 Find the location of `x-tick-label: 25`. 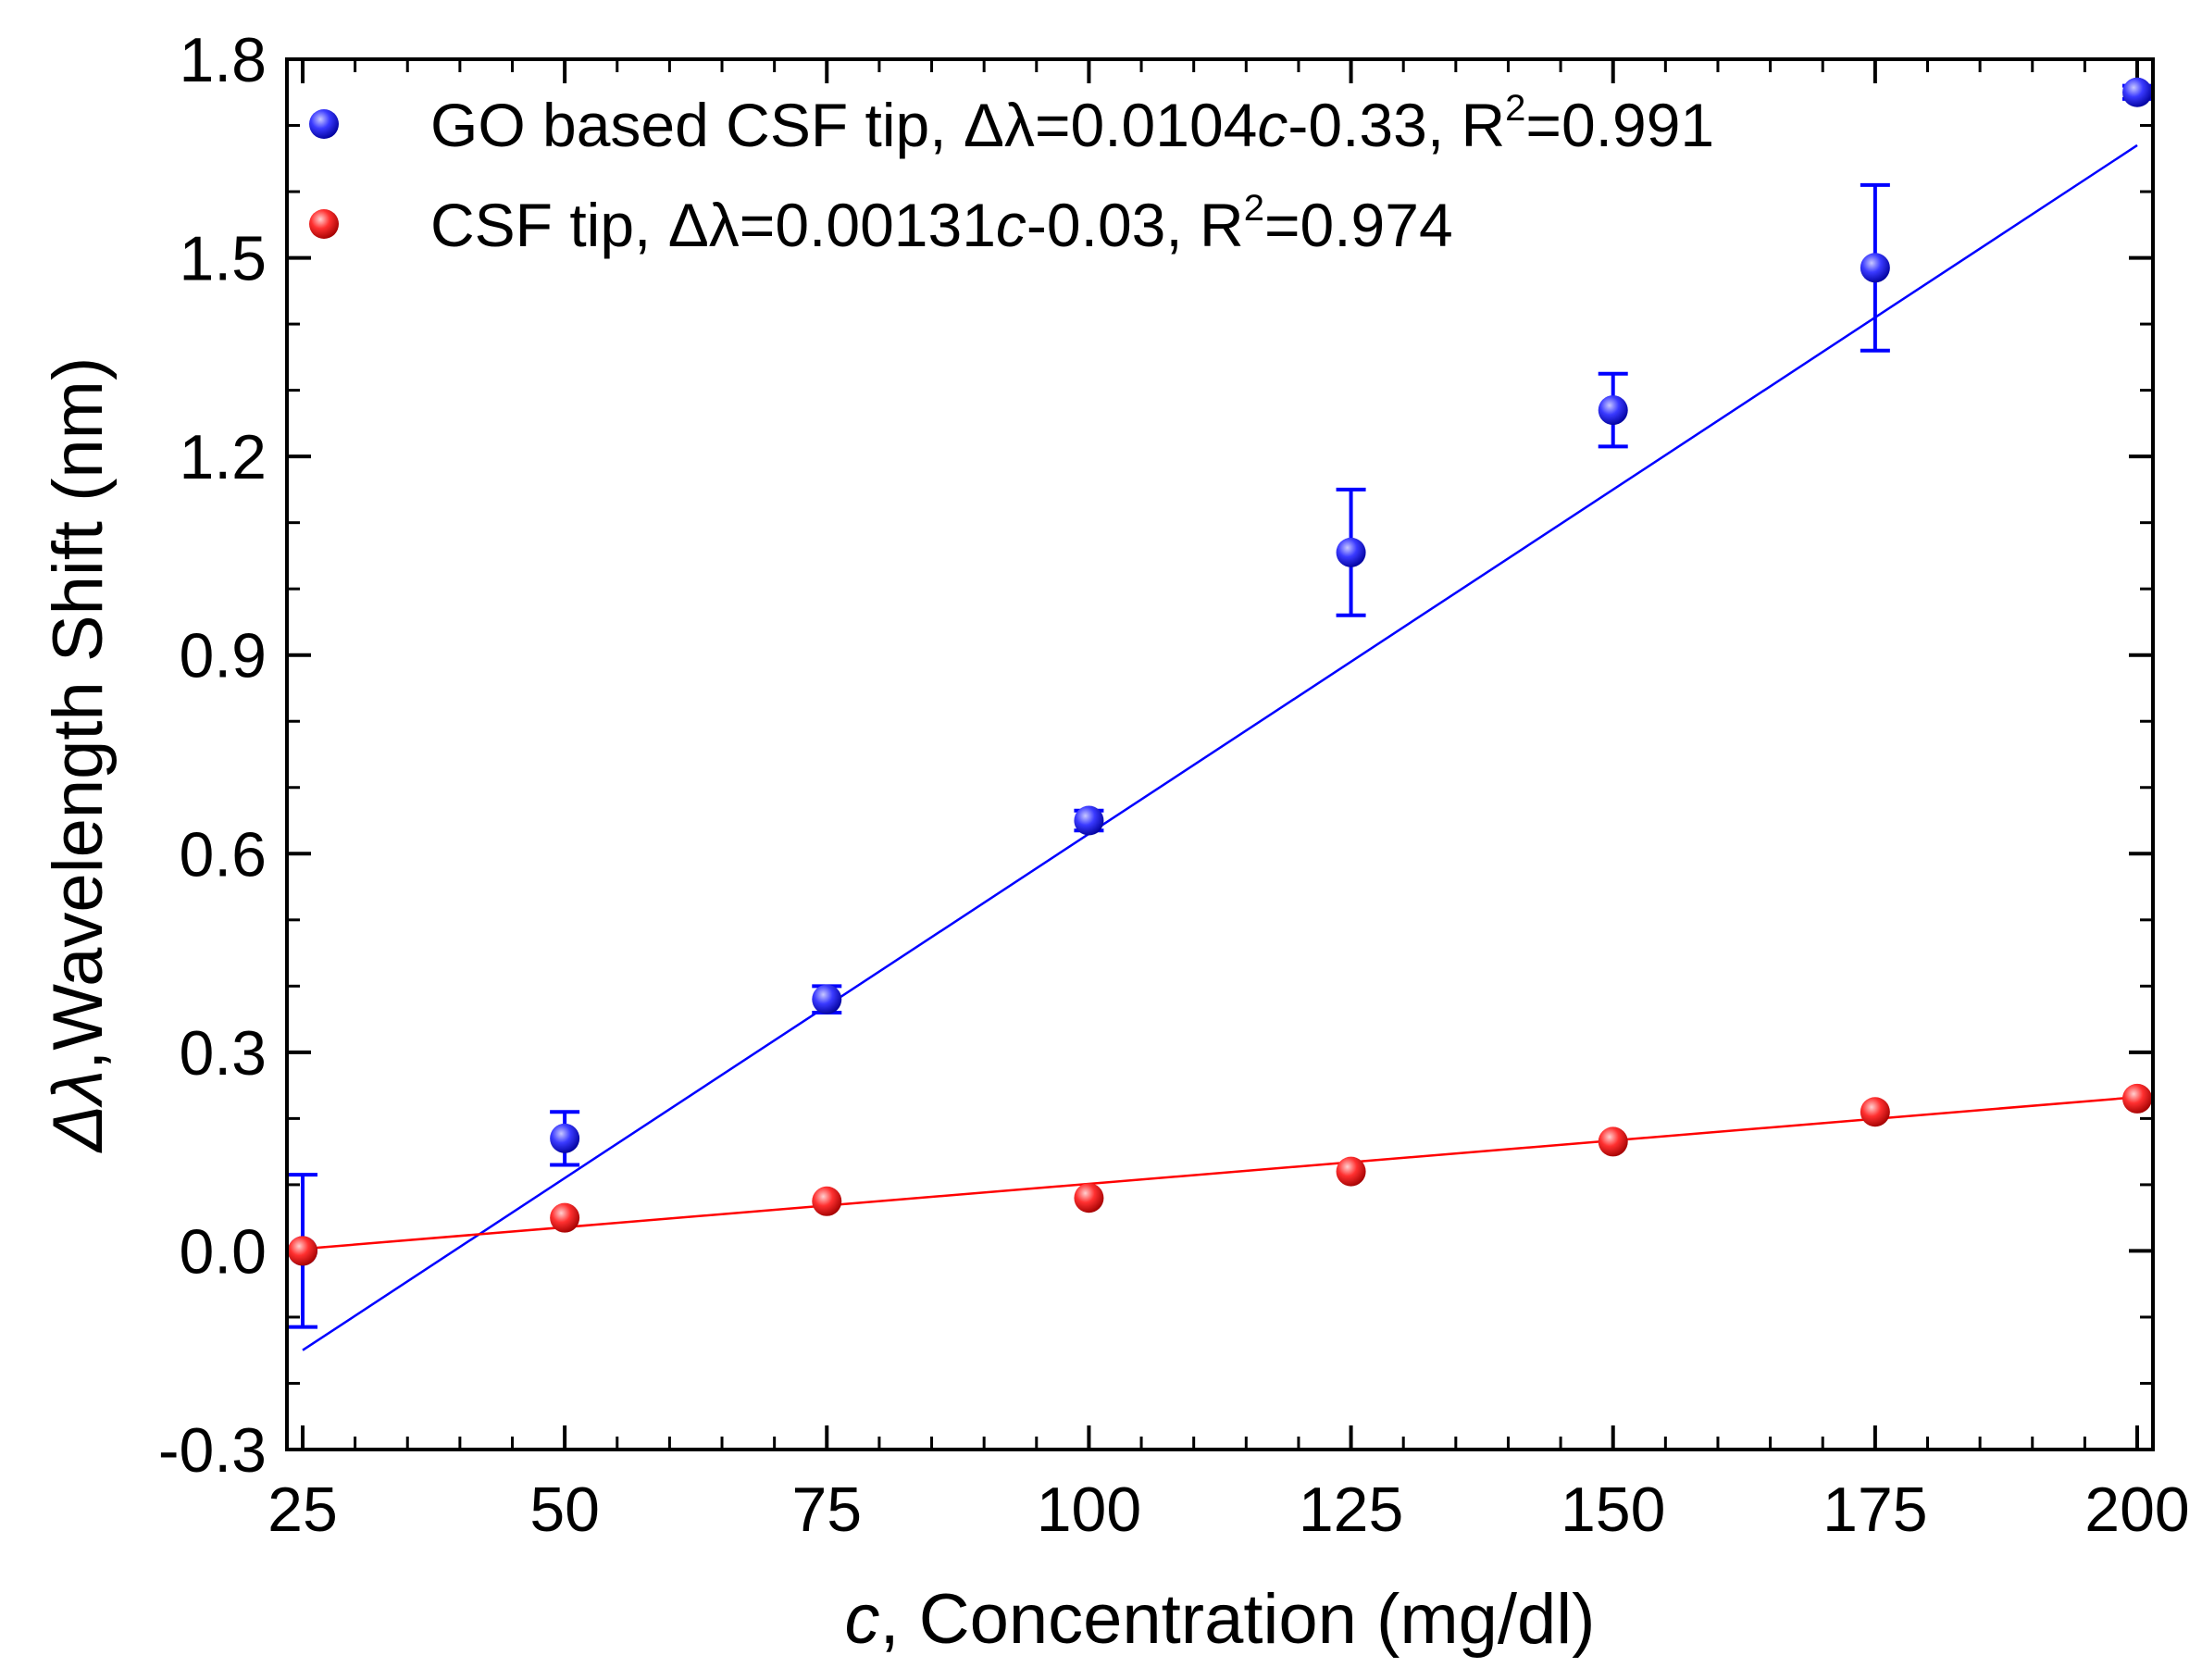

x-tick-label: 25 is located at coordinates (303, 1510).